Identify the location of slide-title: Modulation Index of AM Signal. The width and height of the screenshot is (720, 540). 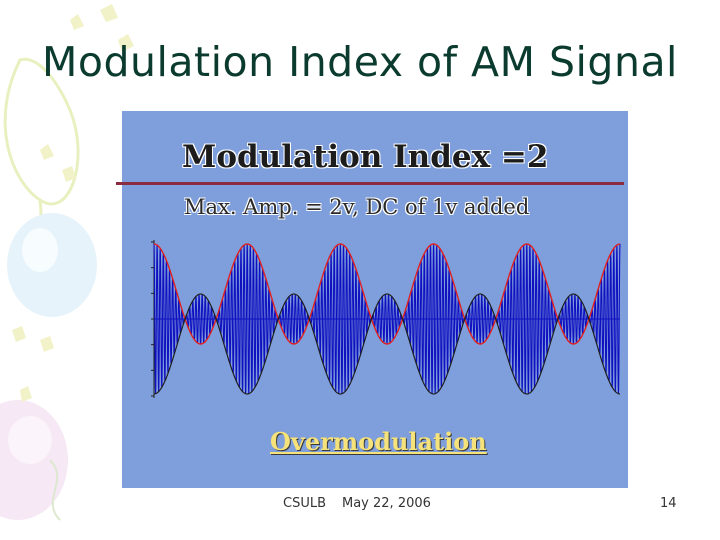
(360, 62).